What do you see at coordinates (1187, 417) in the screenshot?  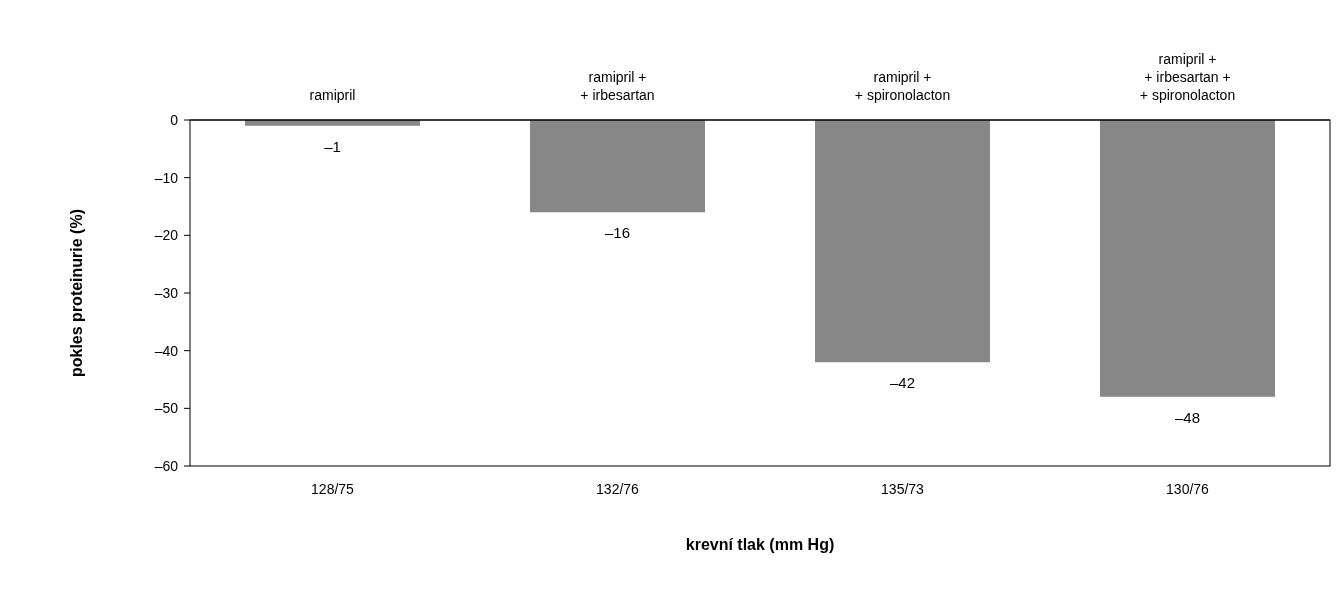 I see `data-label: –48` at bounding box center [1187, 417].